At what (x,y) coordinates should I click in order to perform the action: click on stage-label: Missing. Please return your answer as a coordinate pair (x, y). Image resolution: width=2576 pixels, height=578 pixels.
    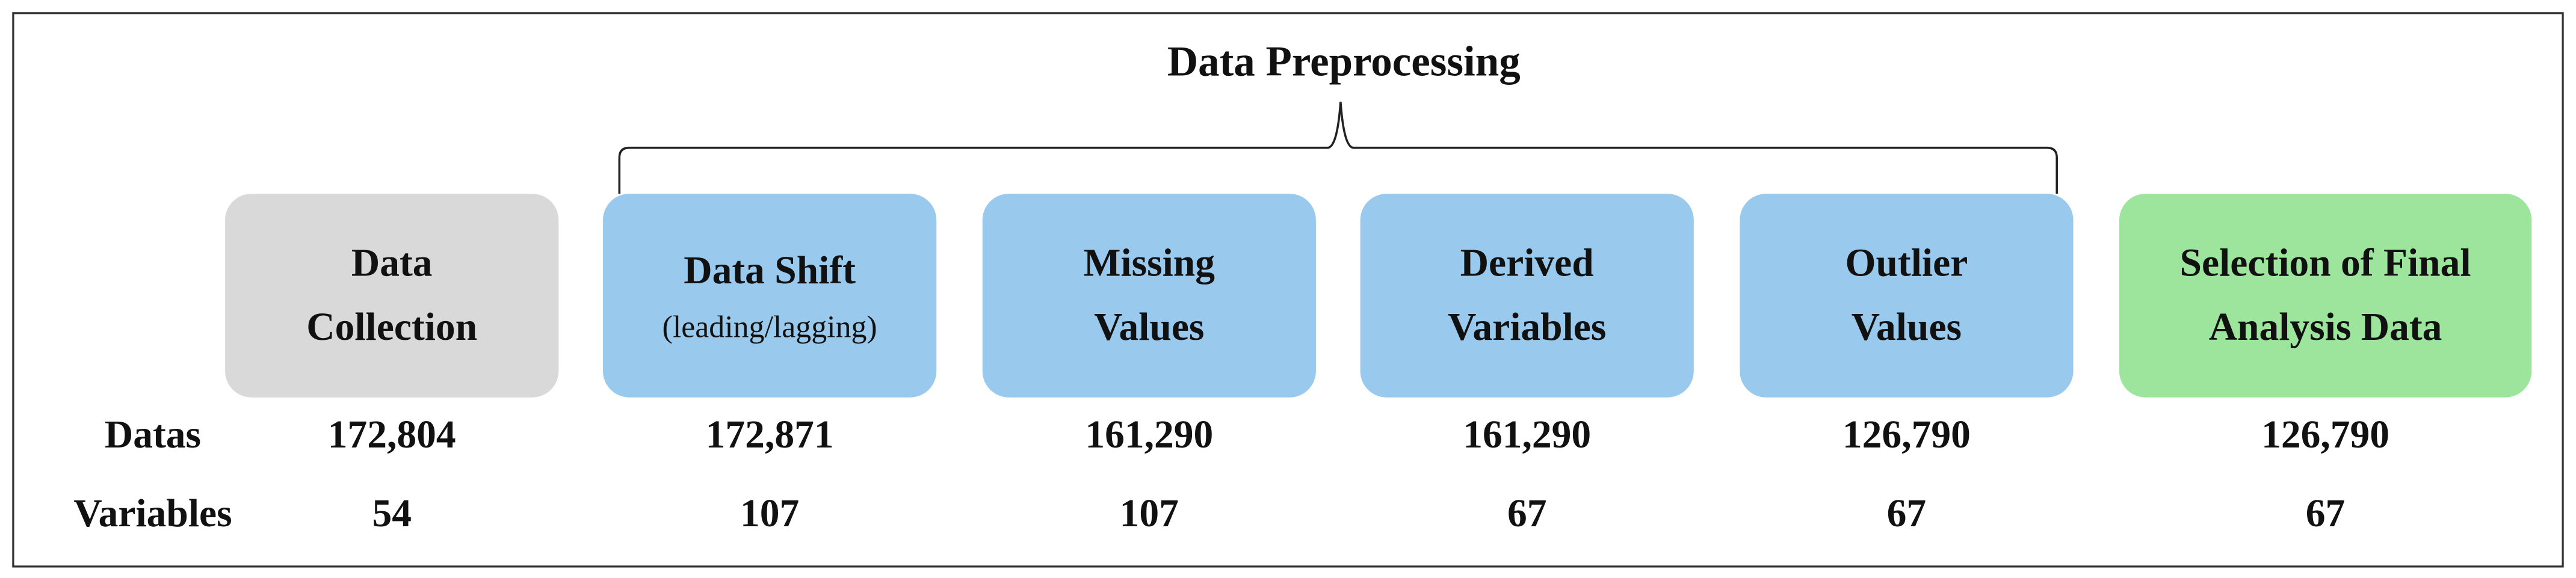
    Looking at the image, I should click on (1149, 263).